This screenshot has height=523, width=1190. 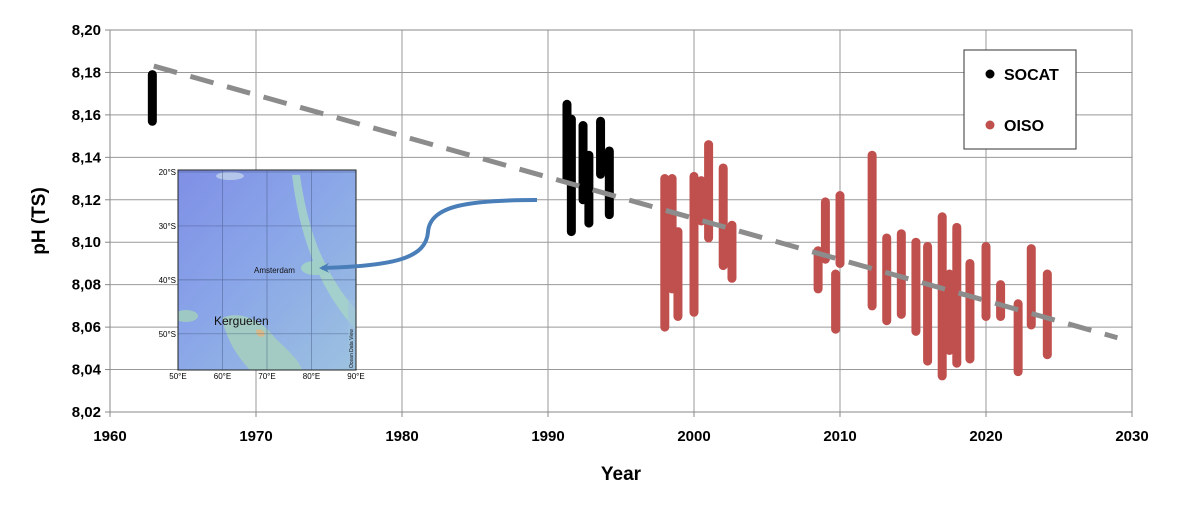 What do you see at coordinates (1131, 436) in the screenshot?
I see `x-tick-label: 2030` at bounding box center [1131, 436].